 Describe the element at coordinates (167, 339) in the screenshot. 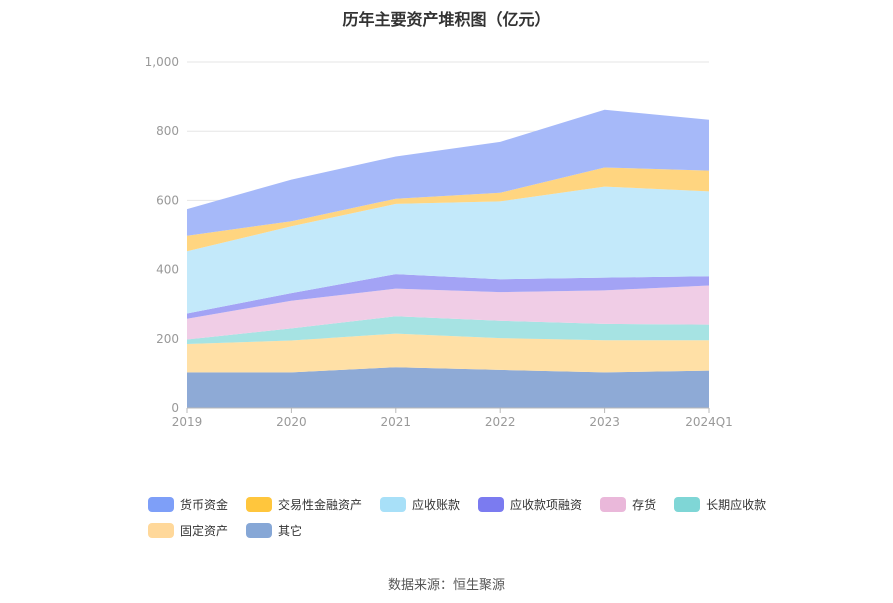

I see `y-tick-label: 200` at that location.